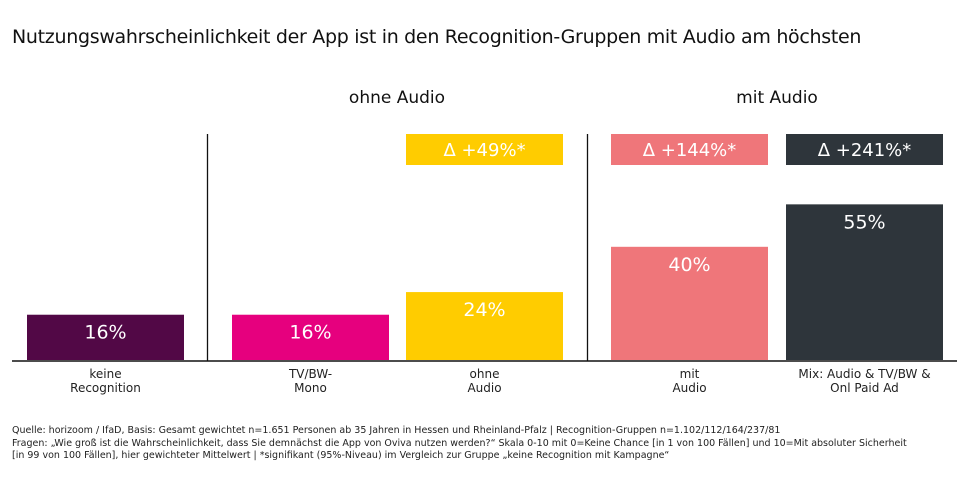 The image size is (970, 480). I want to click on category-label-5-line-1: Mix: Audio & TV/BW &, so click(864, 374).